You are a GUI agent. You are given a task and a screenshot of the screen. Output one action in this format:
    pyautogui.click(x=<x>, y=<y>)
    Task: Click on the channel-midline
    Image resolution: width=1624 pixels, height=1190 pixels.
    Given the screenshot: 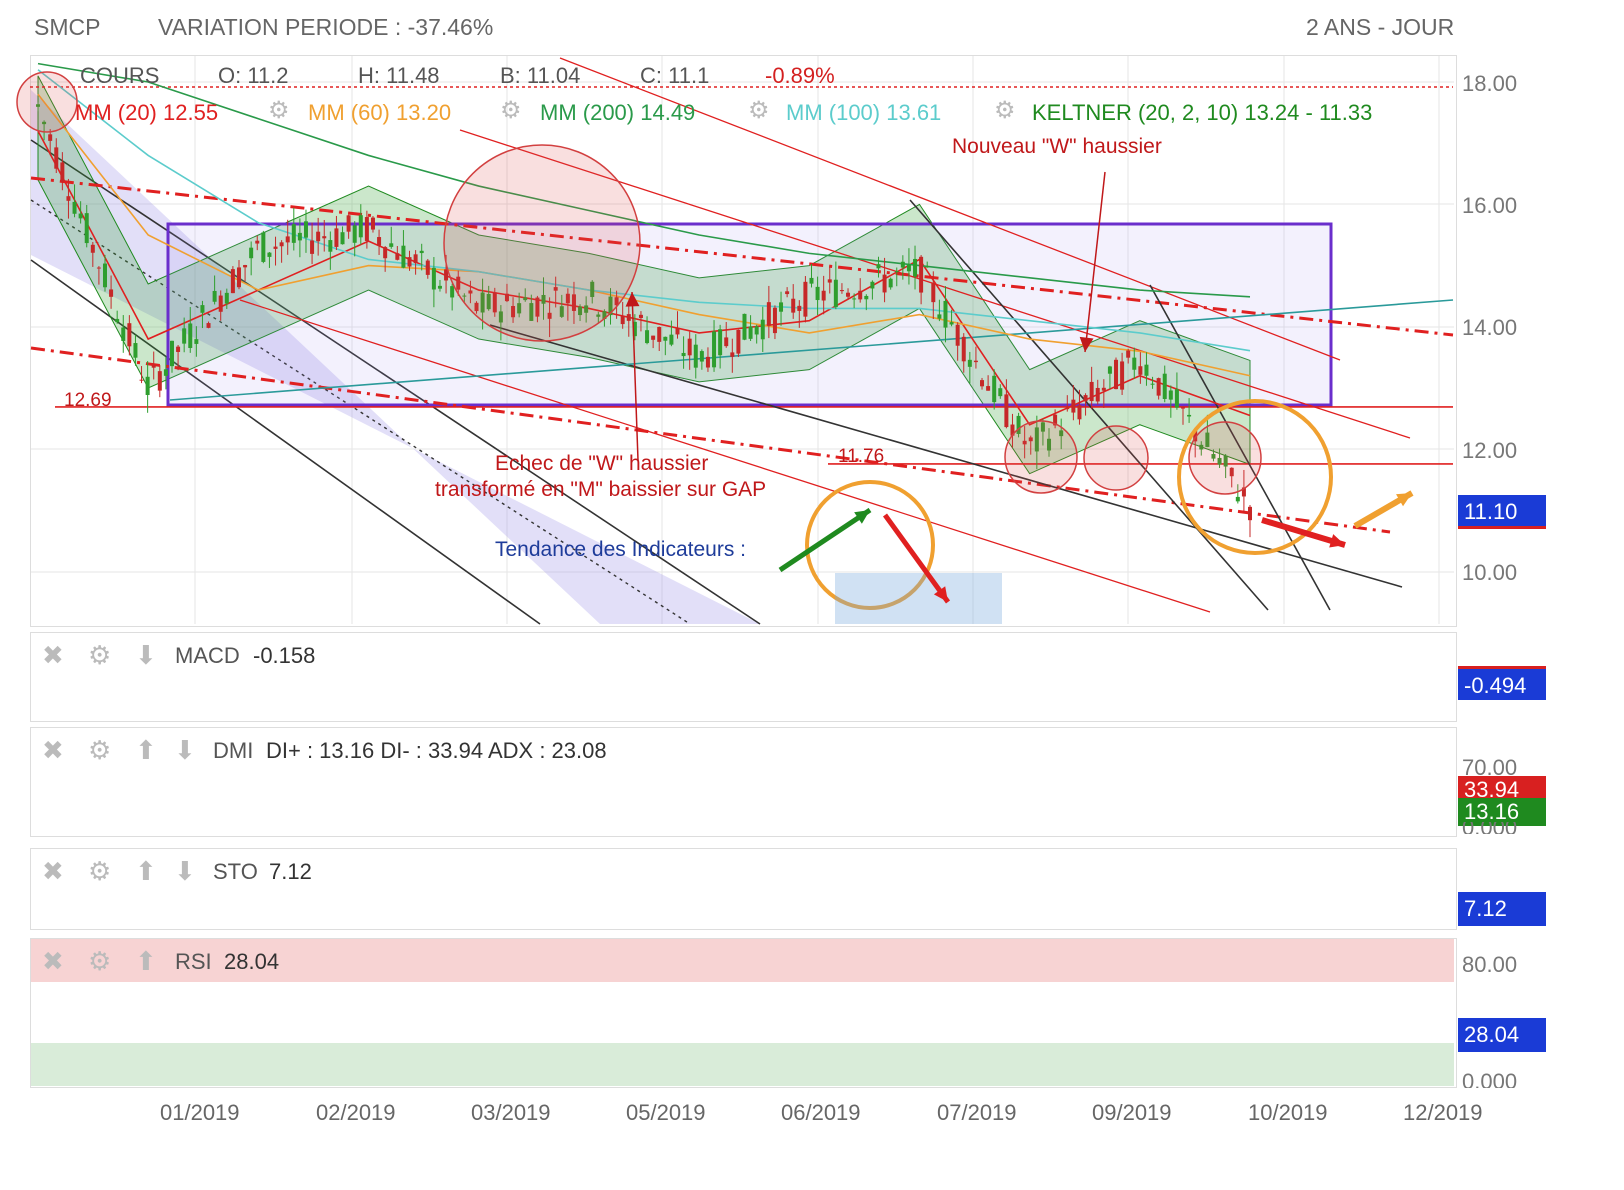 What is the action you would take?
    pyautogui.click(x=360, y=412)
    